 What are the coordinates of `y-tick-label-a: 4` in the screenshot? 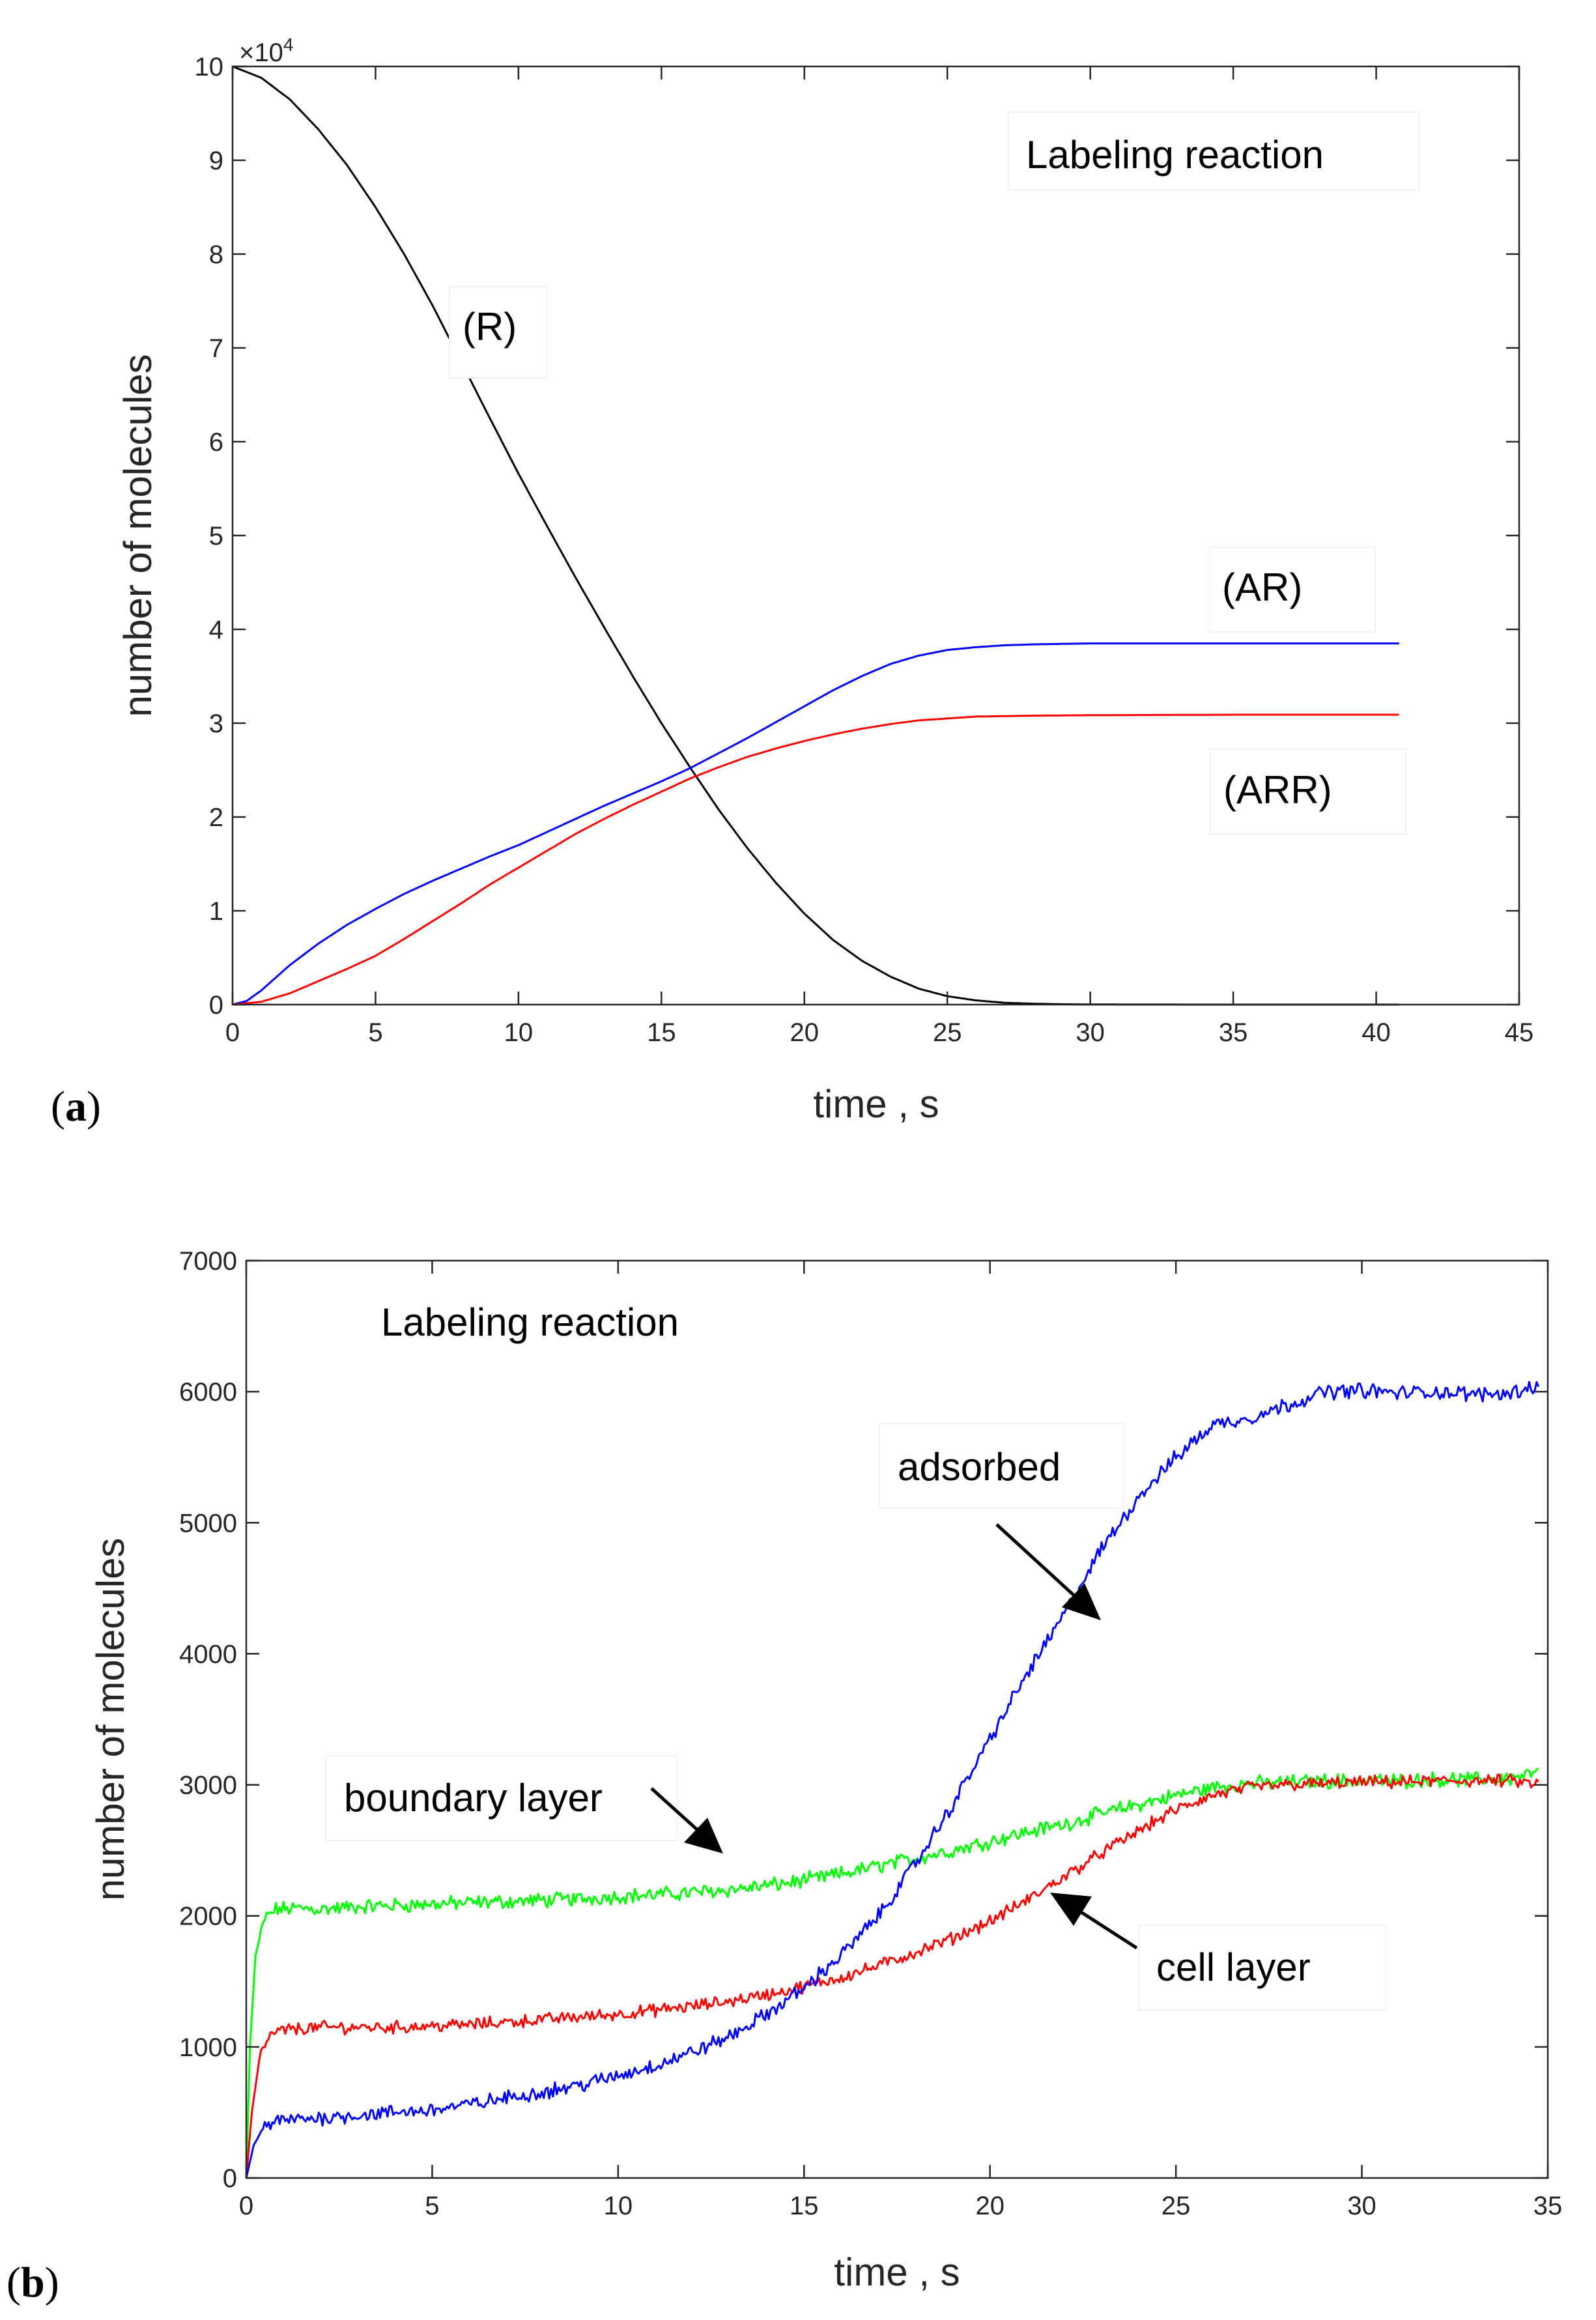 It's located at (216, 630).